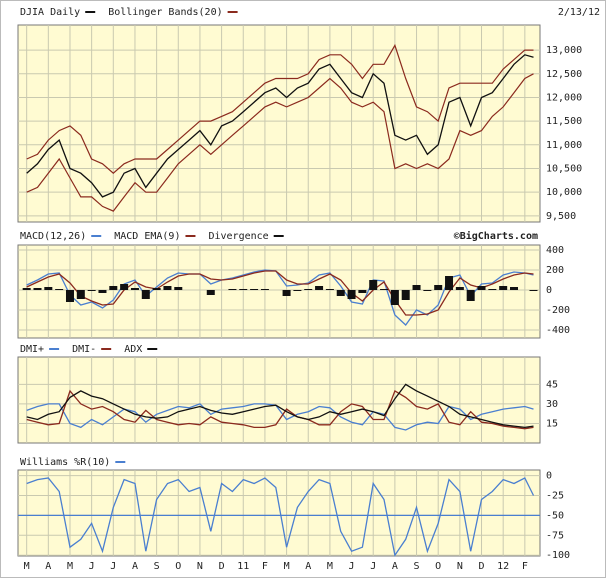  What do you see at coordinates (558, 555) in the screenshot?
I see `y-tick-label: -100` at bounding box center [558, 555].